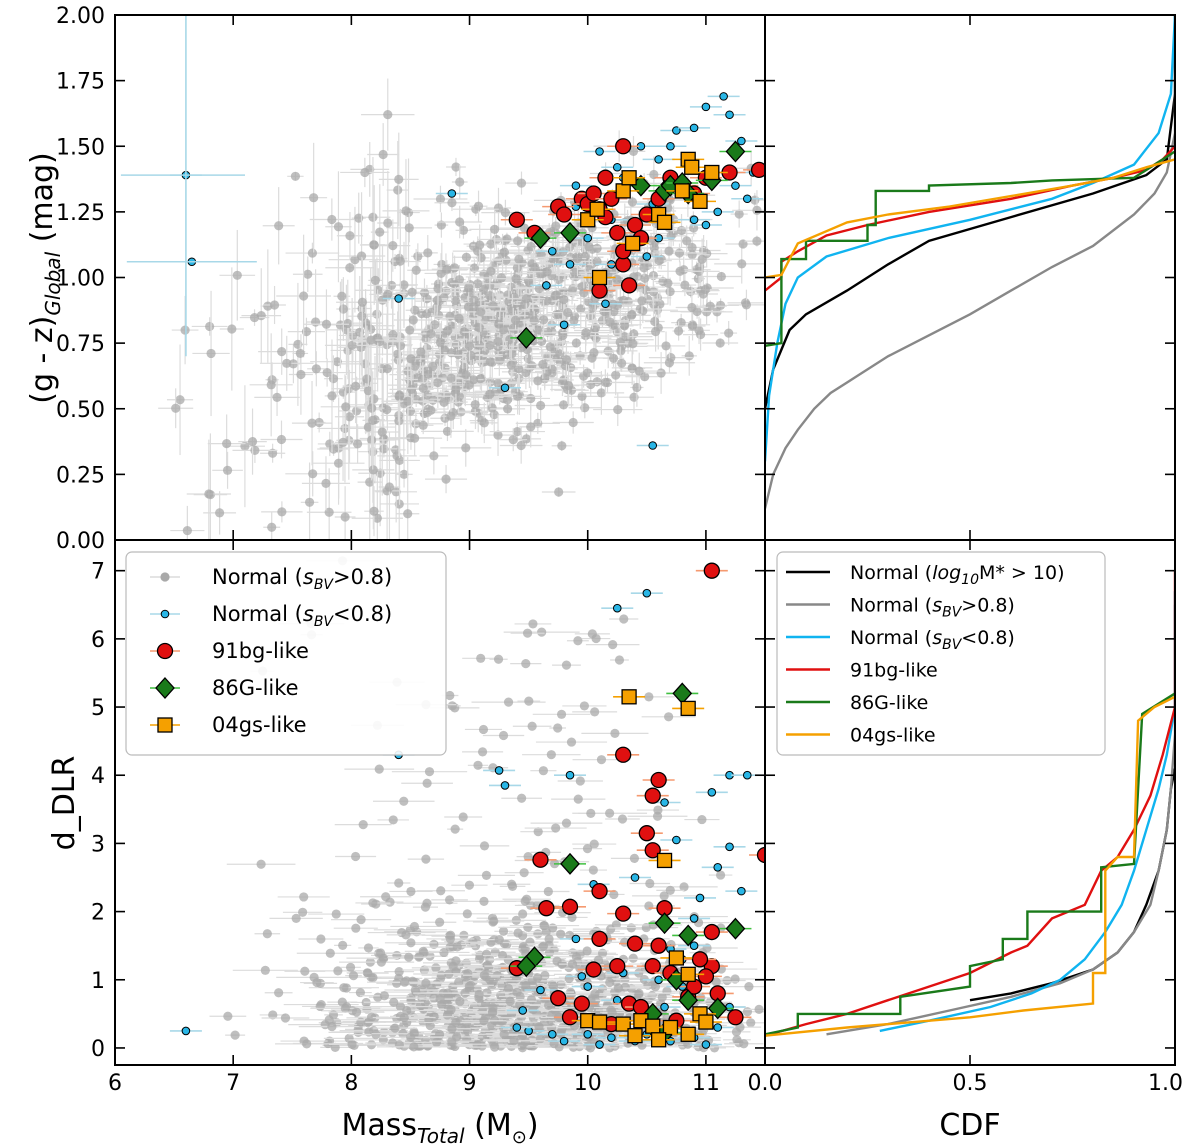 The image size is (1200, 1145). I want to click on y-tick-label: 0.50, so click(80, 410).